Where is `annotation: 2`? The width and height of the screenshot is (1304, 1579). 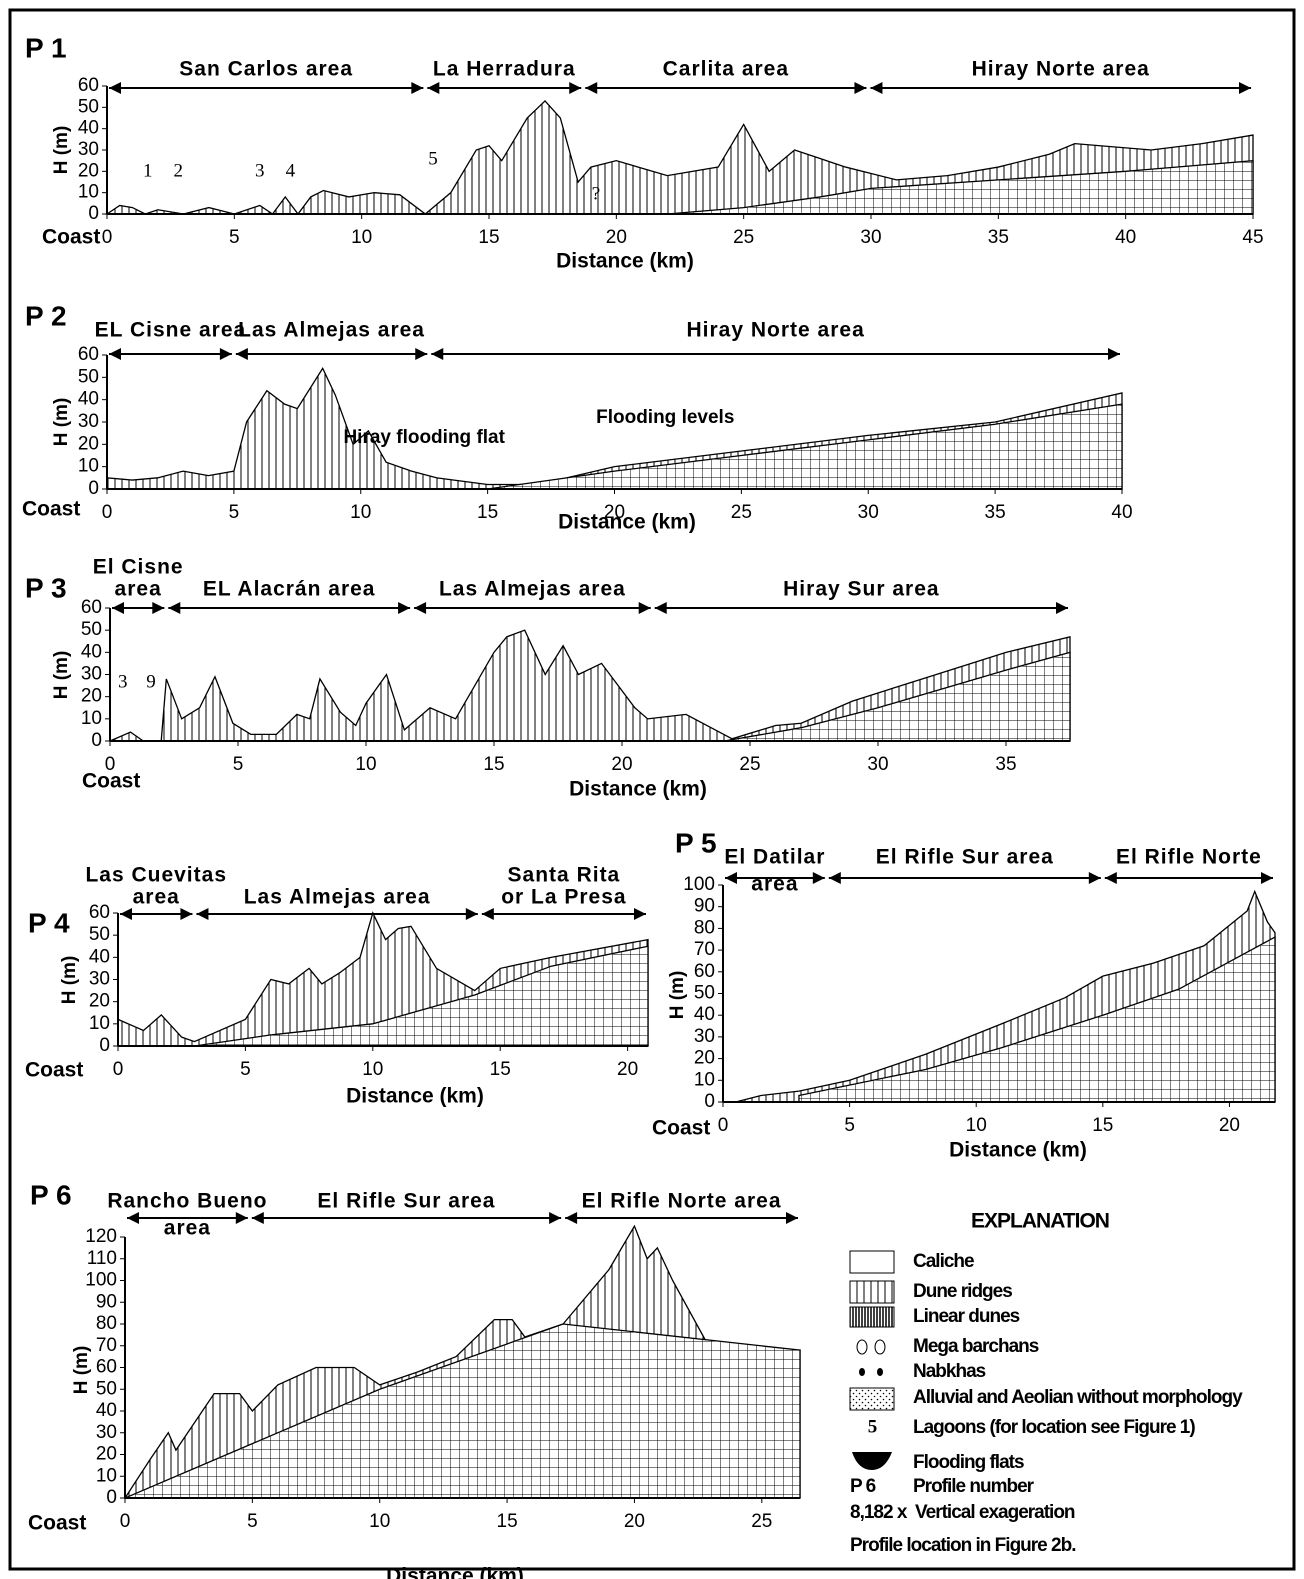 annotation: 2 is located at coordinates (179, 170).